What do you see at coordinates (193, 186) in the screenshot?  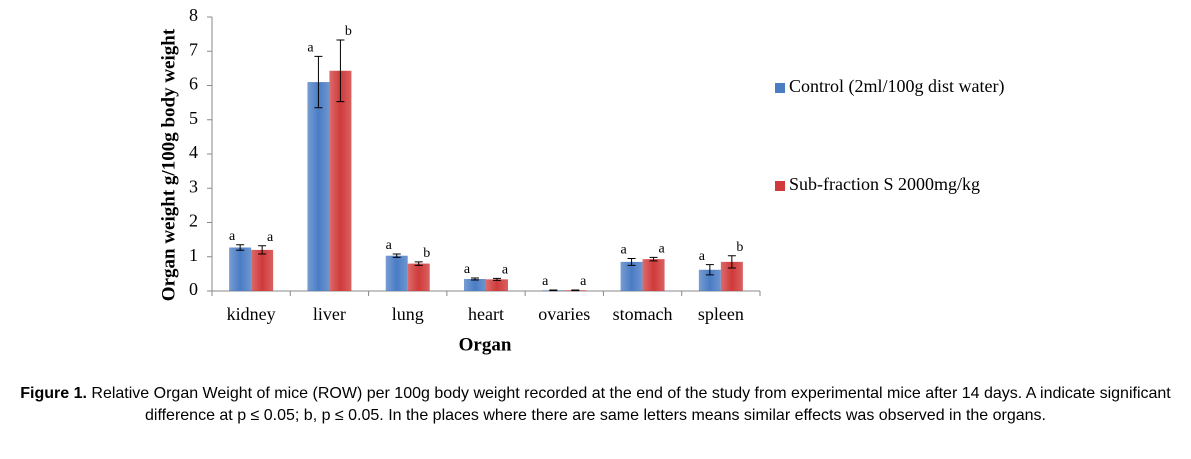 I see `y-tick-label: 3` at bounding box center [193, 186].